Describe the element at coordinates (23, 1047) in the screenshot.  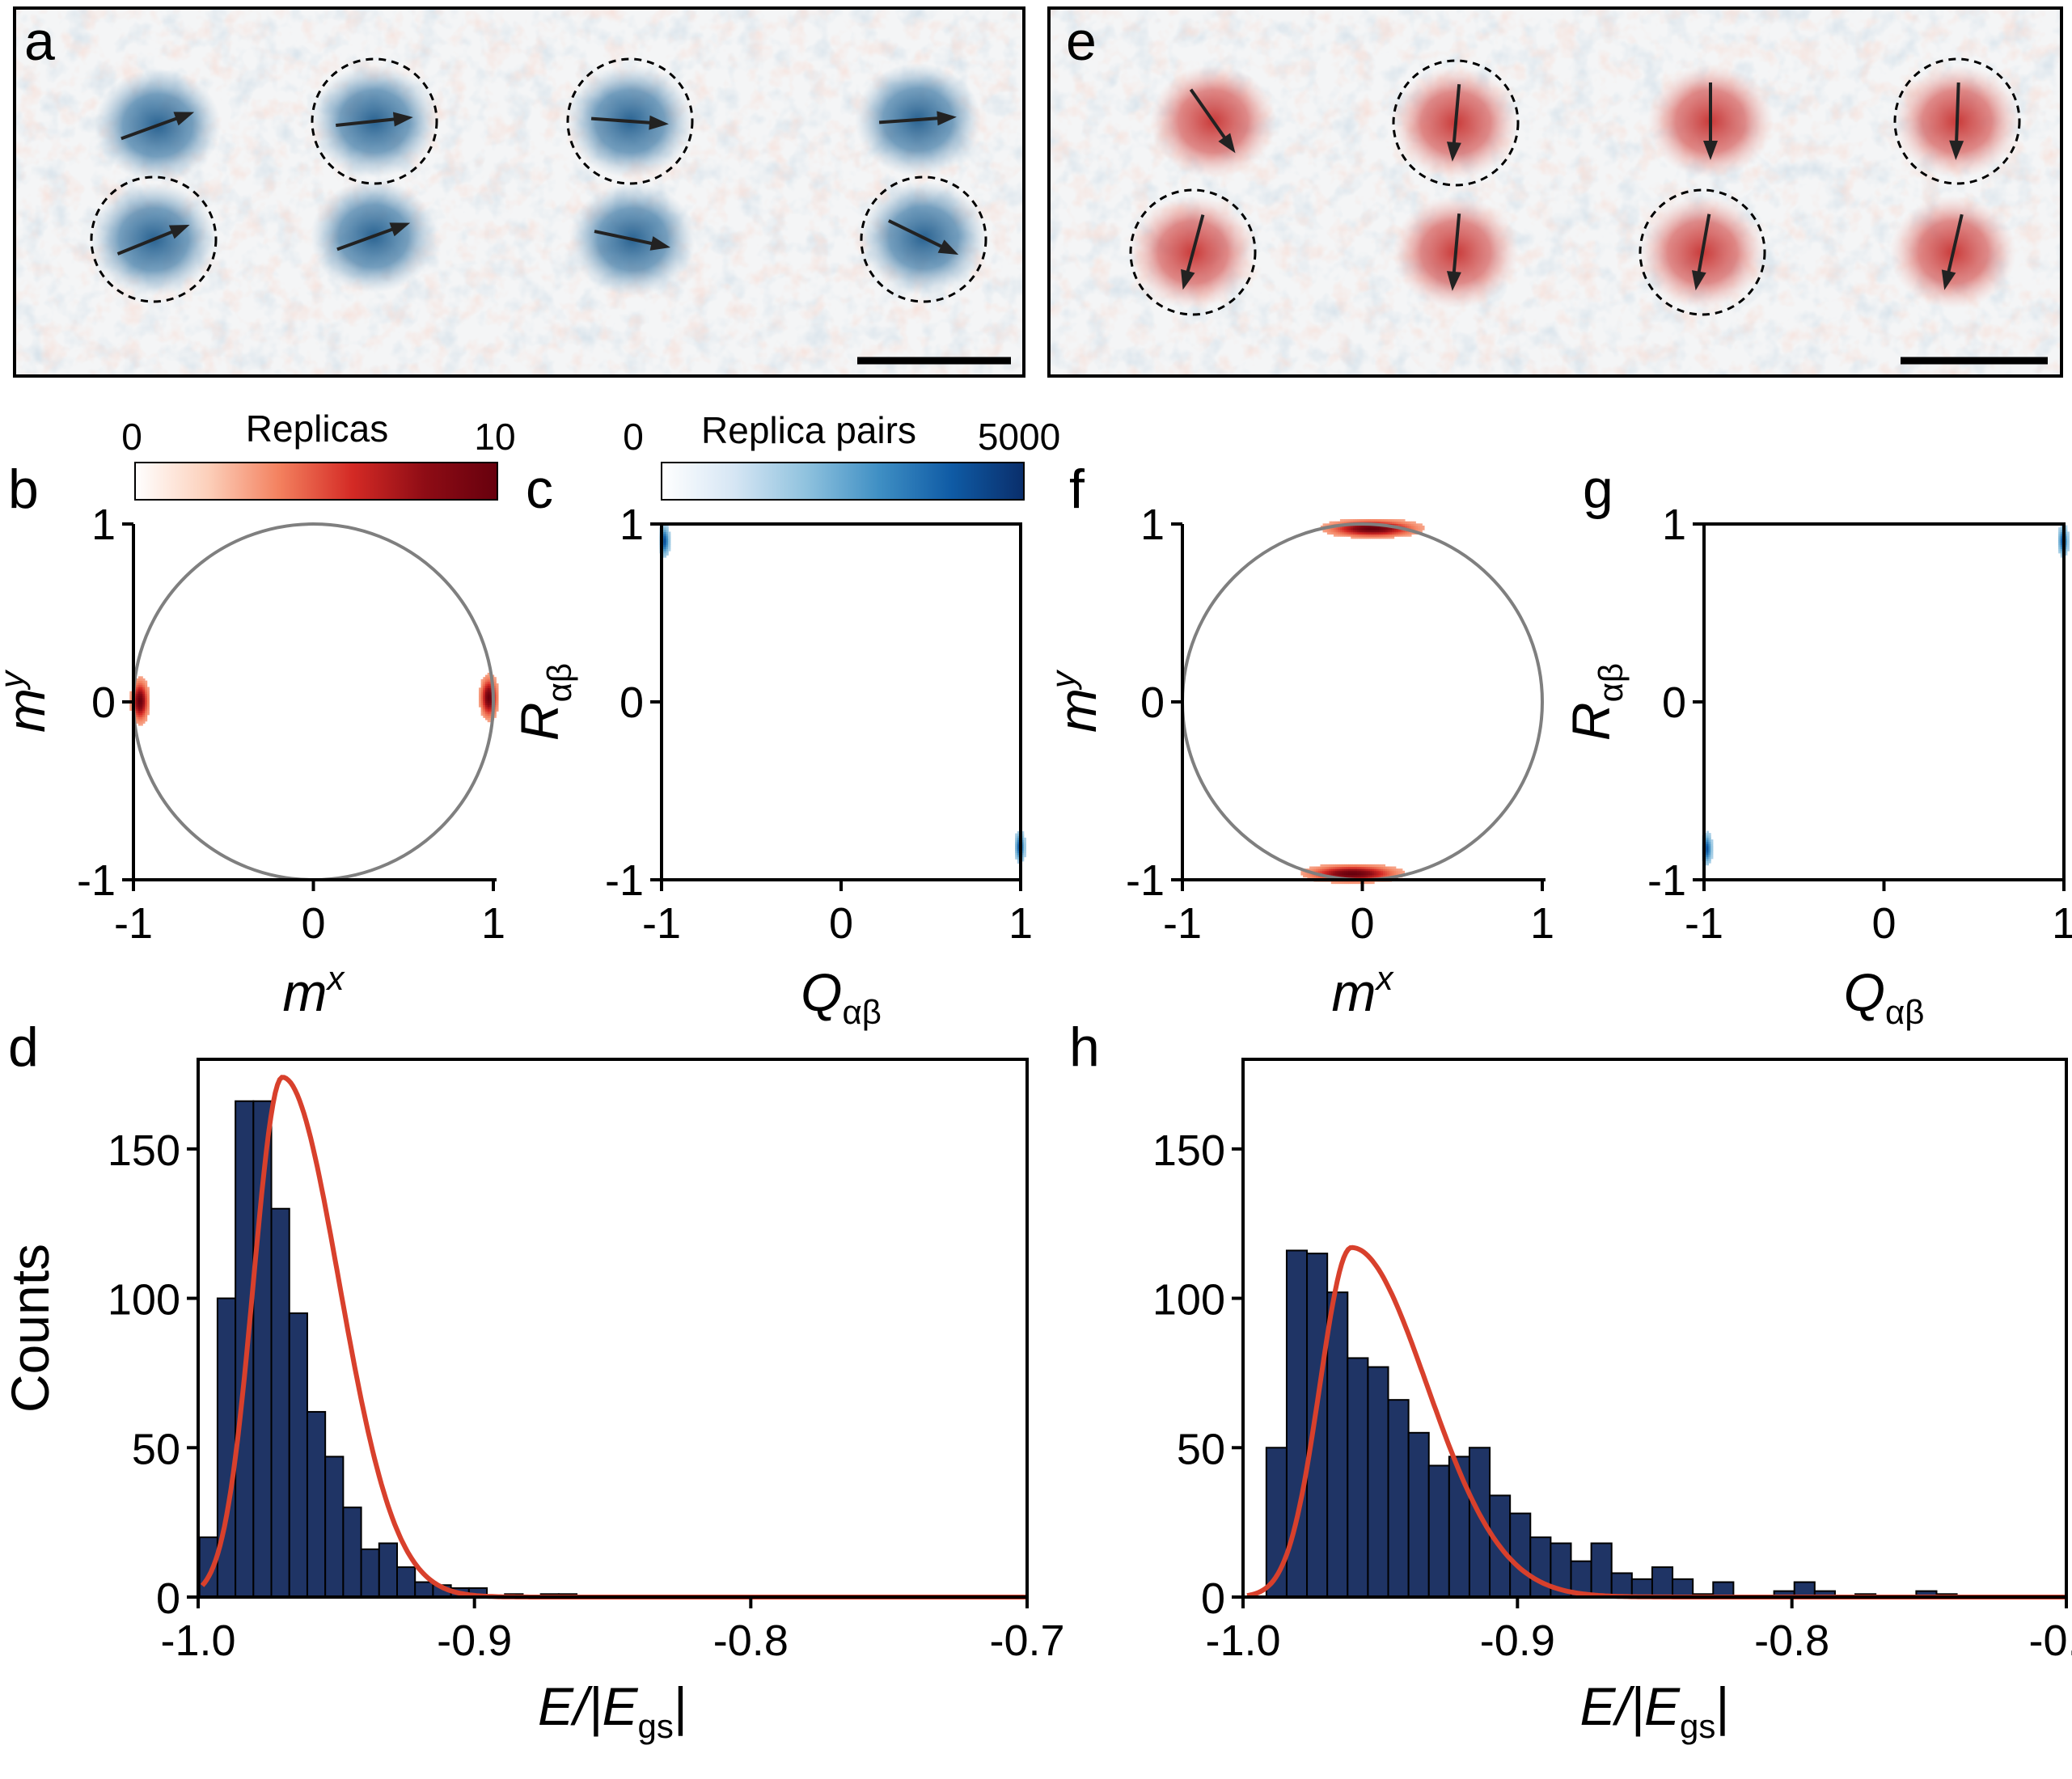
I see `panel-d-letter: d` at that location.